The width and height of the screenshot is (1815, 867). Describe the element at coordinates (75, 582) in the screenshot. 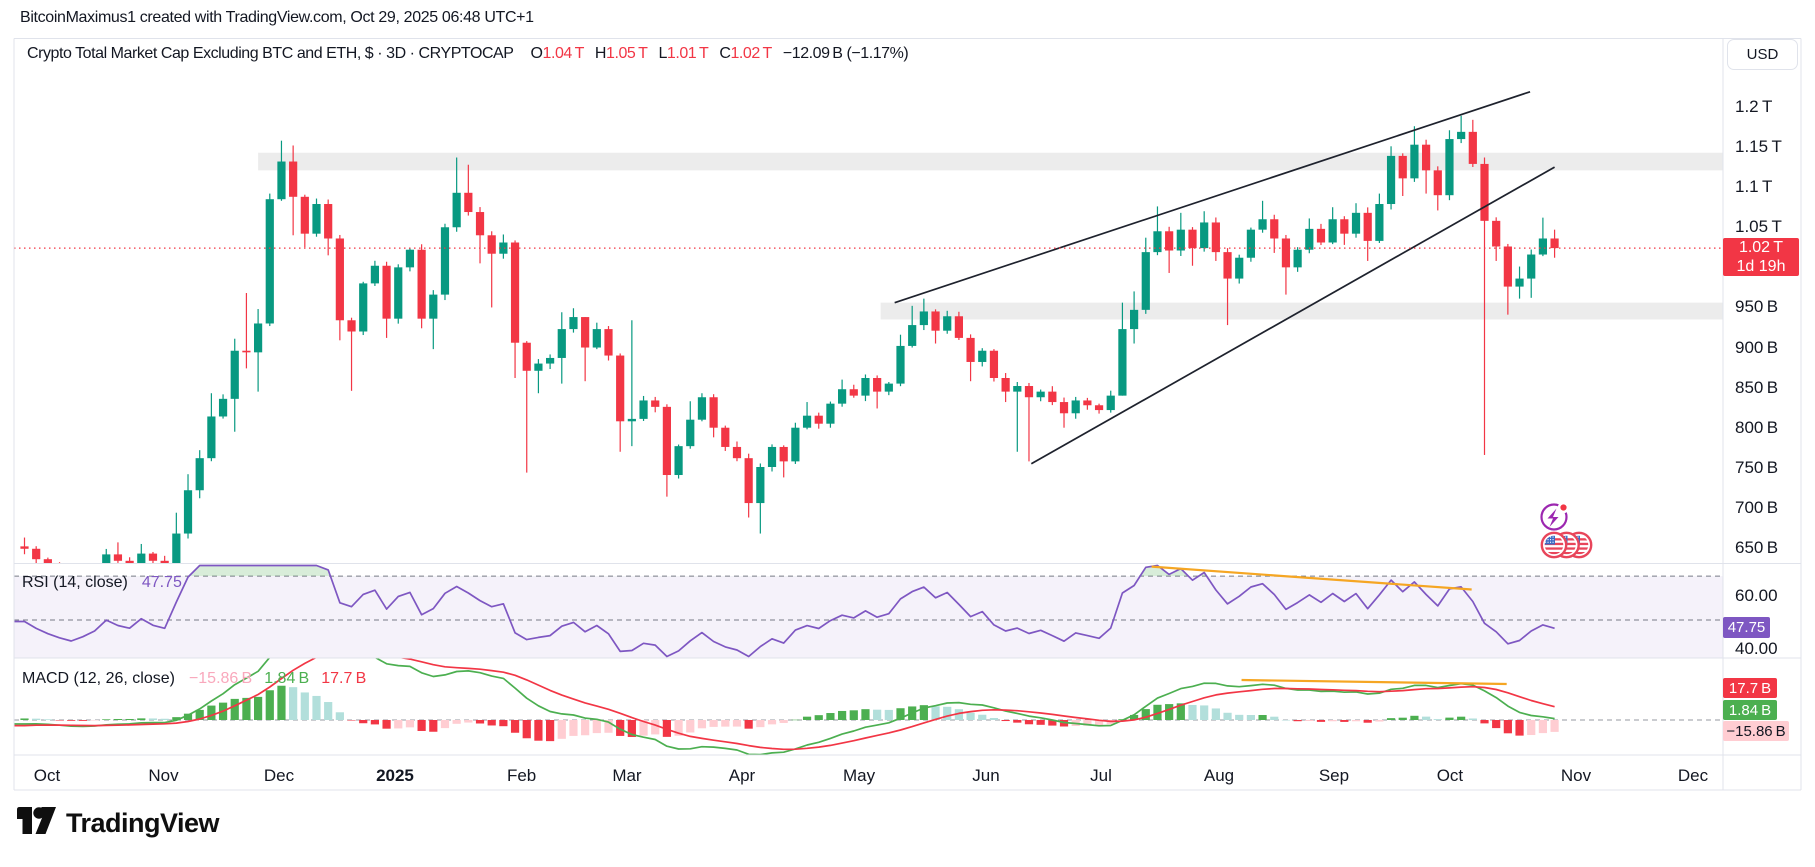

I see `rsi-title: RSI (14, close)` at that location.